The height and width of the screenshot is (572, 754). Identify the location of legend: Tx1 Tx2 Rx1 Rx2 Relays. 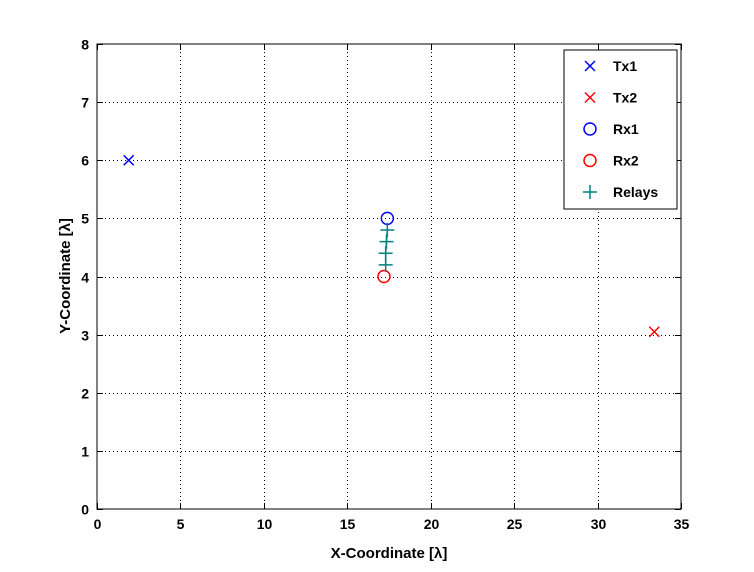
(620, 129).